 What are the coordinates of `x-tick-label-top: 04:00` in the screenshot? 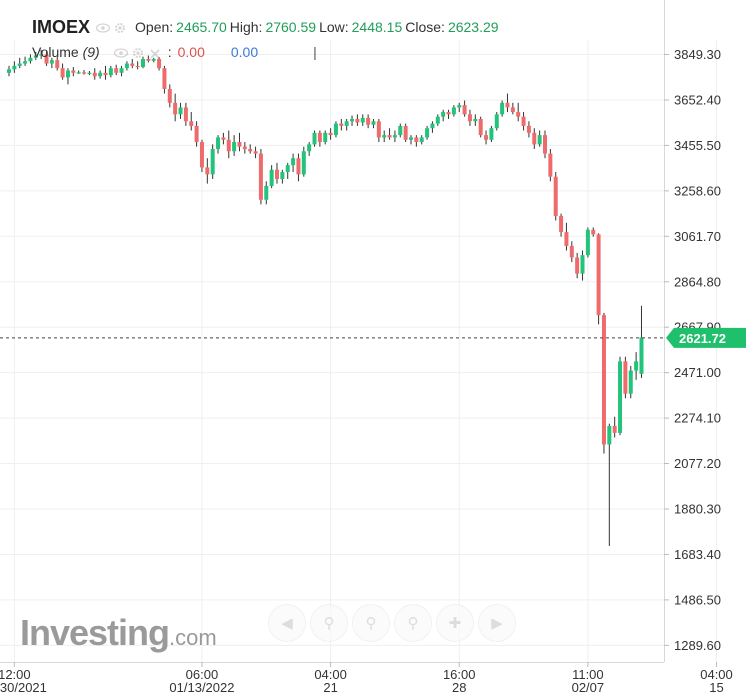 It's located at (330, 674).